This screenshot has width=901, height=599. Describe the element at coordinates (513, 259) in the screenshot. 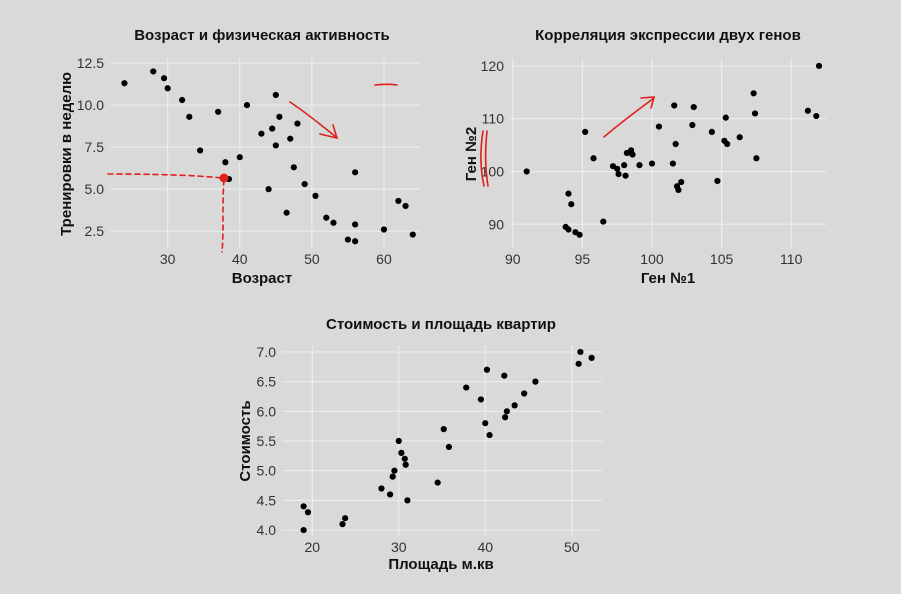

I see `x-tick-label: 90` at that location.